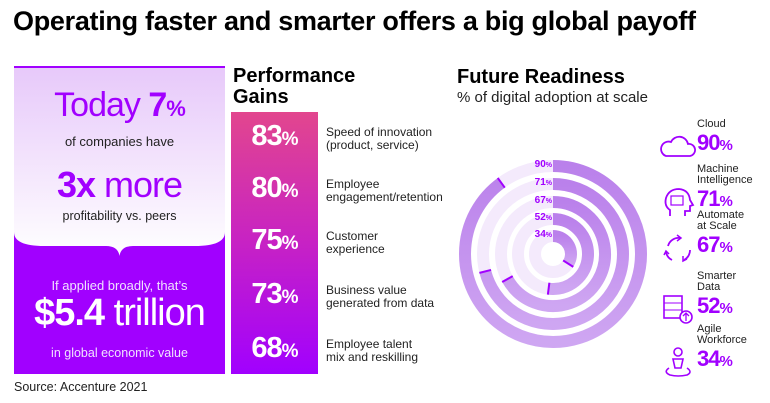  I want to click on readiness-value: 90%, so click(715, 142).